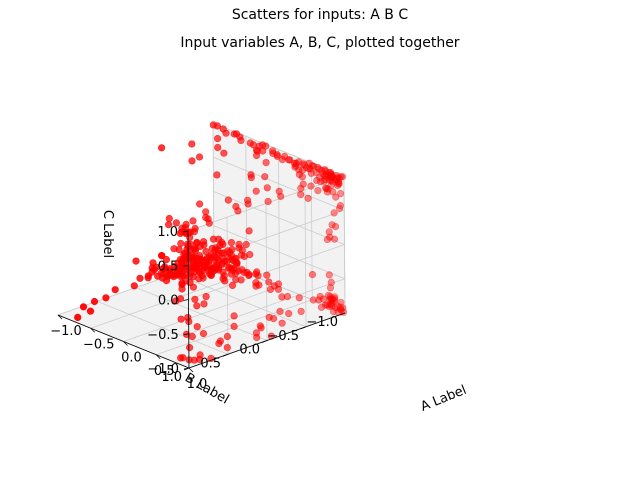 The image size is (640, 480). Describe the element at coordinates (167, 232) in the screenshot. I see `z-tick-label: 1.0` at that location.